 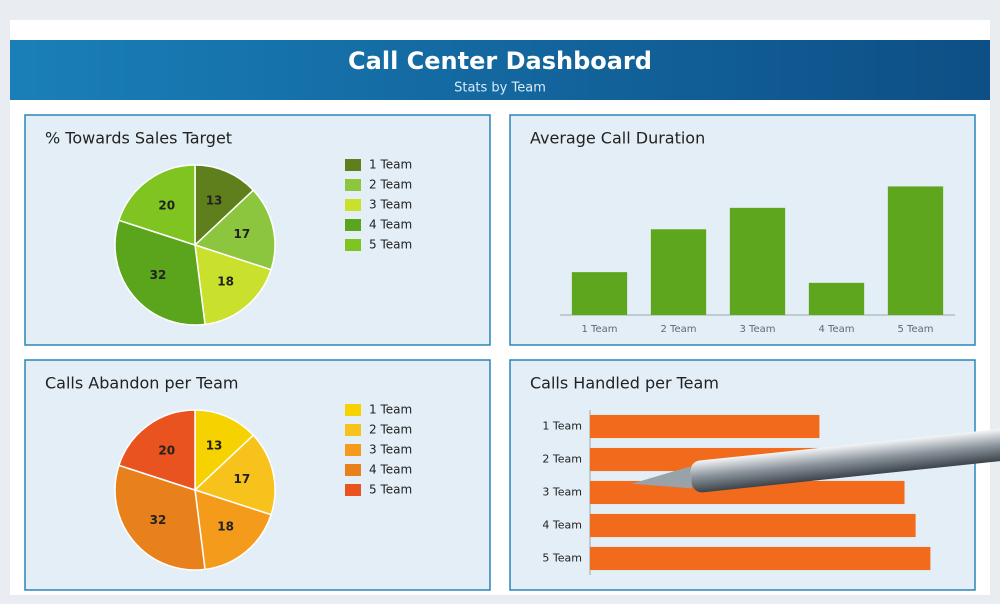 I want to click on y-tick-label: 5 Team, so click(x=562, y=558).